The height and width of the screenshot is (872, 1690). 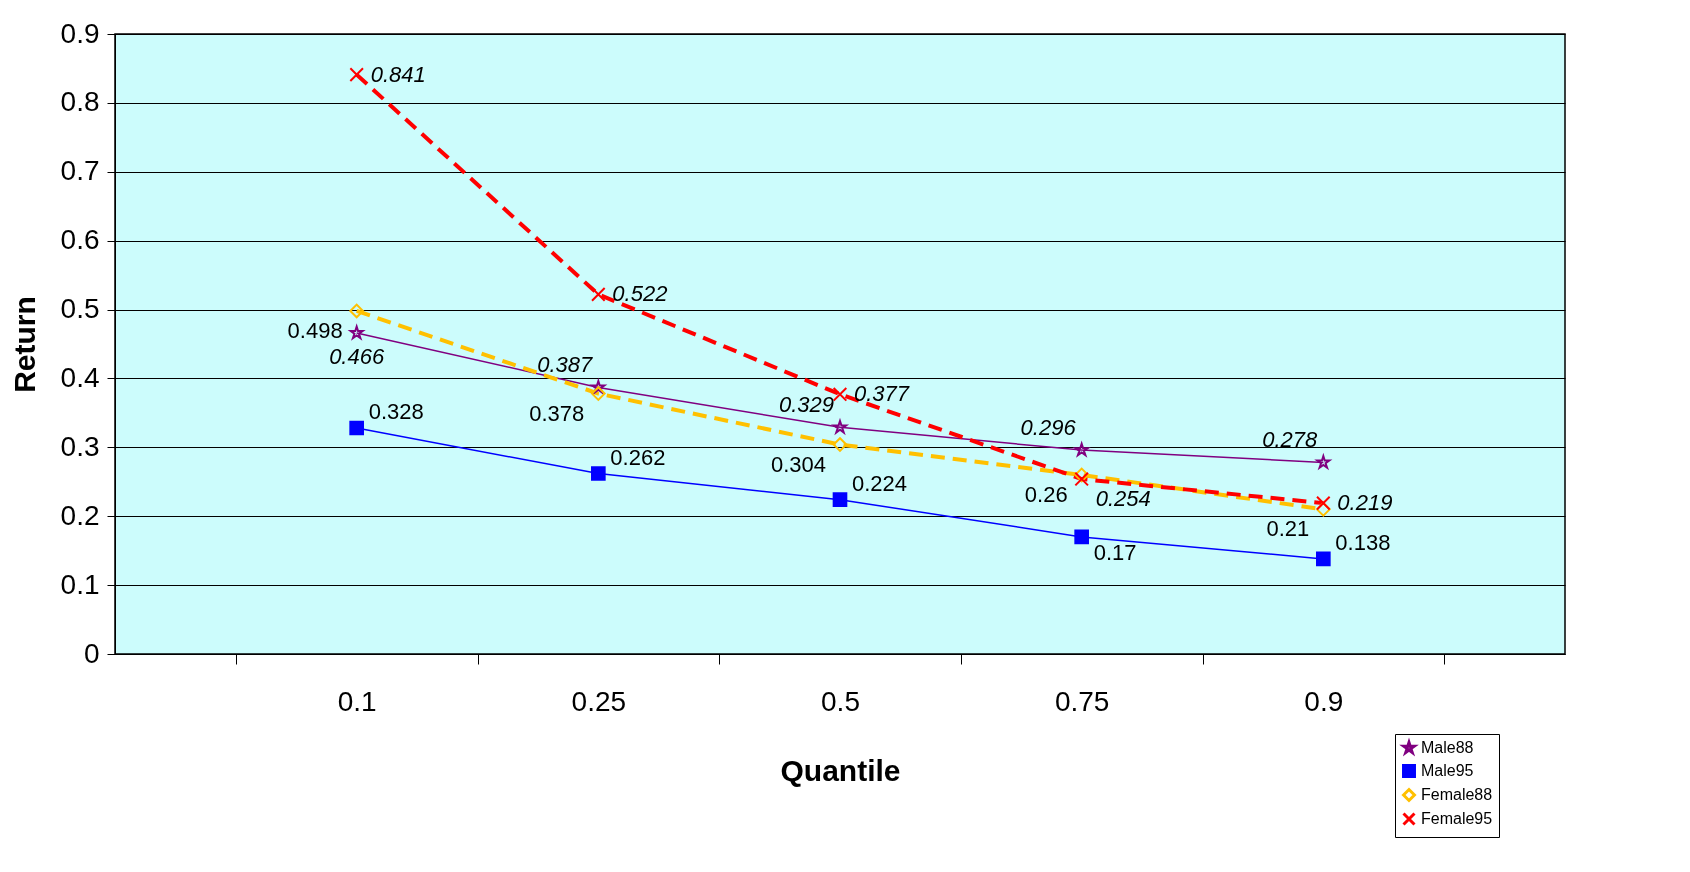 What do you see at coordinates (798, 464) in the screenshot?
I see `data-label: 0.304` at bounding box center [798, 464].